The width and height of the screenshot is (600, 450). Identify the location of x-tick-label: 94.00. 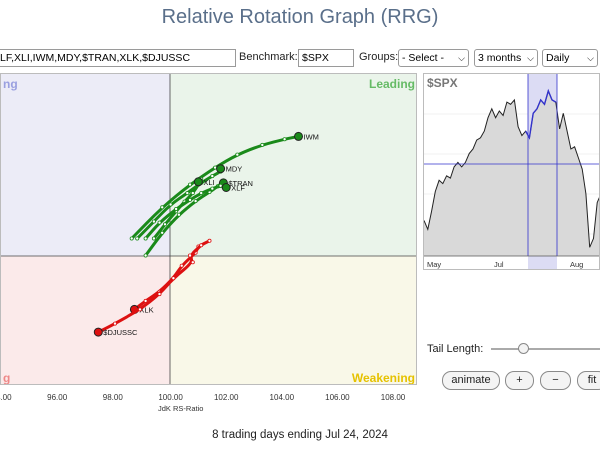
(6, 397).